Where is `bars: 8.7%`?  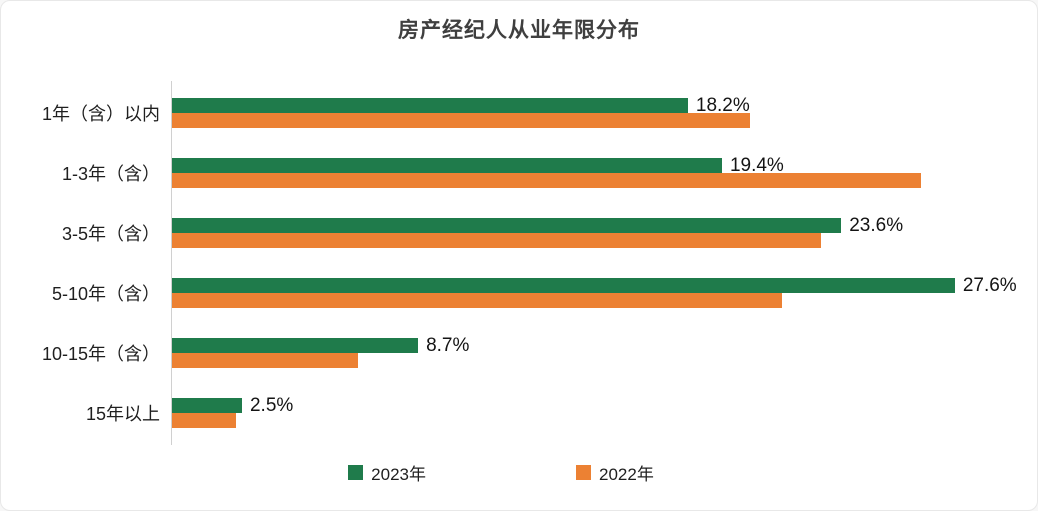
bars: 8.7% is located at coordinates (604, 351).